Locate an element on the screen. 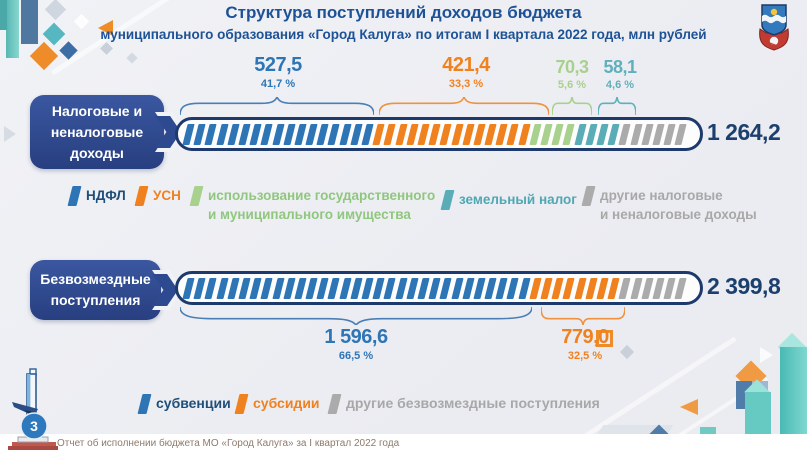 The width and height of the screenshot is (807, 454). badge-line: поступления is located at coordinates (95, 300).